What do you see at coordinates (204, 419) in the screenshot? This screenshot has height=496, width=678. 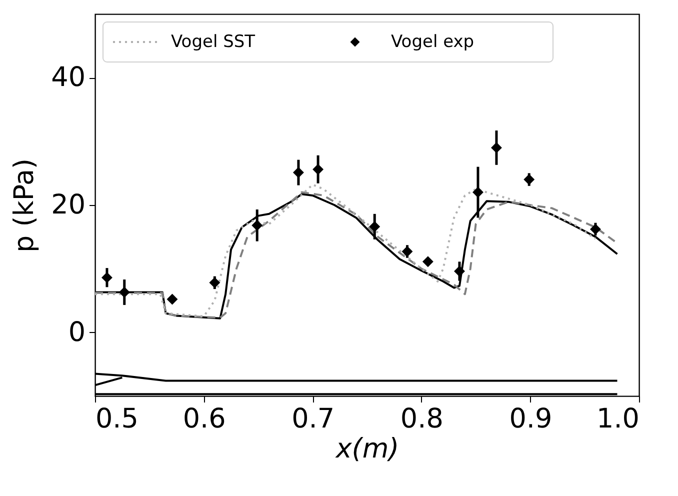 I see `x-tick-label: 0.6` at bounding box center [204, 419].